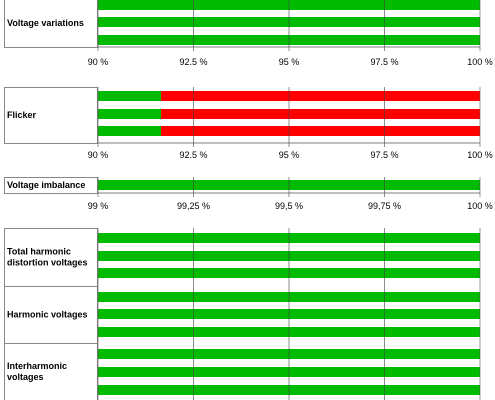 This screenshot has height=400, width=495. I want to click on chart-2-bar-2-ok, so click(130, 114).